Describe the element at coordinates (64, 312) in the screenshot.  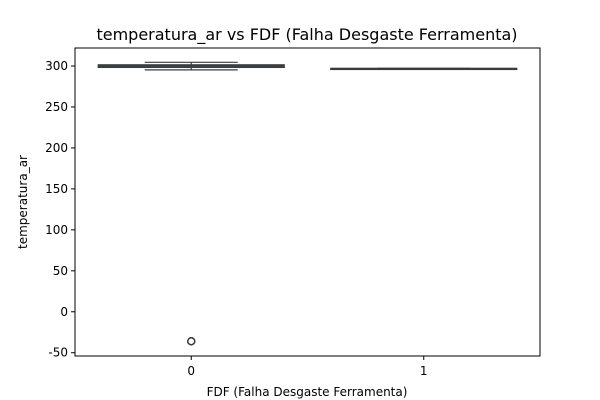
I see `y-tick-label: 0` at that location.